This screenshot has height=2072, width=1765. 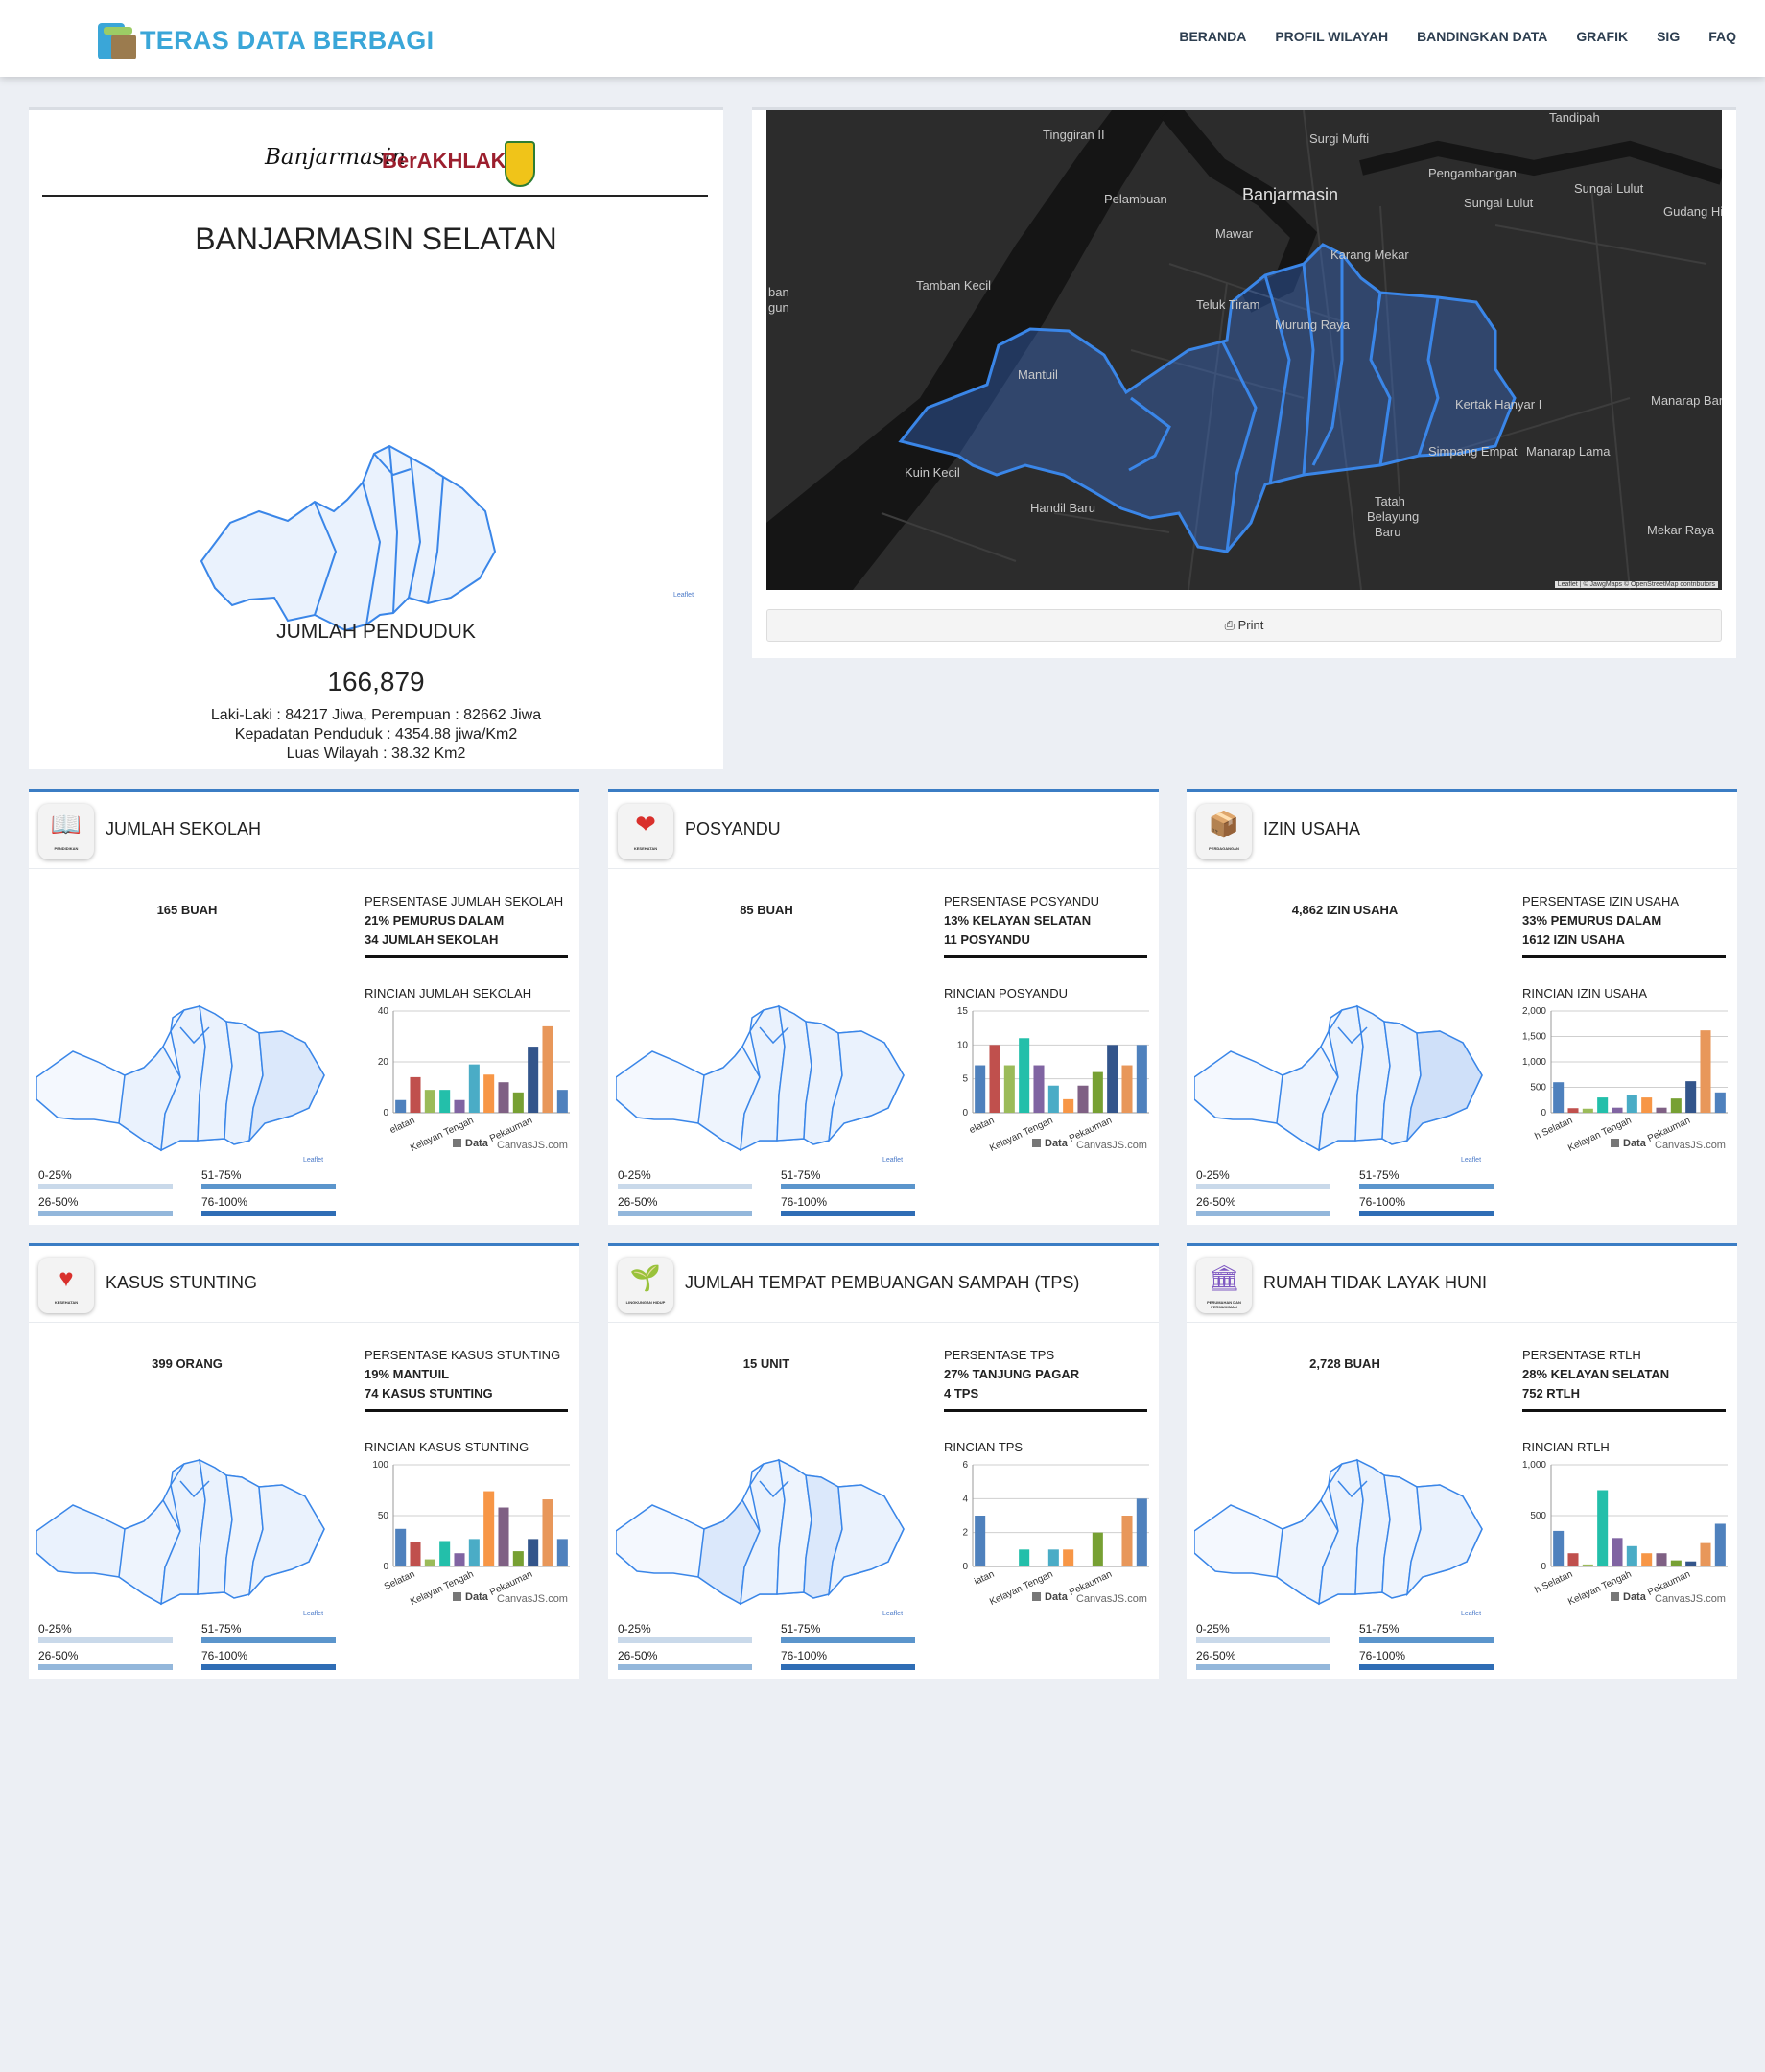 I want to click on nav-grafik: GRAFIK, so click(x=1602, y=36).